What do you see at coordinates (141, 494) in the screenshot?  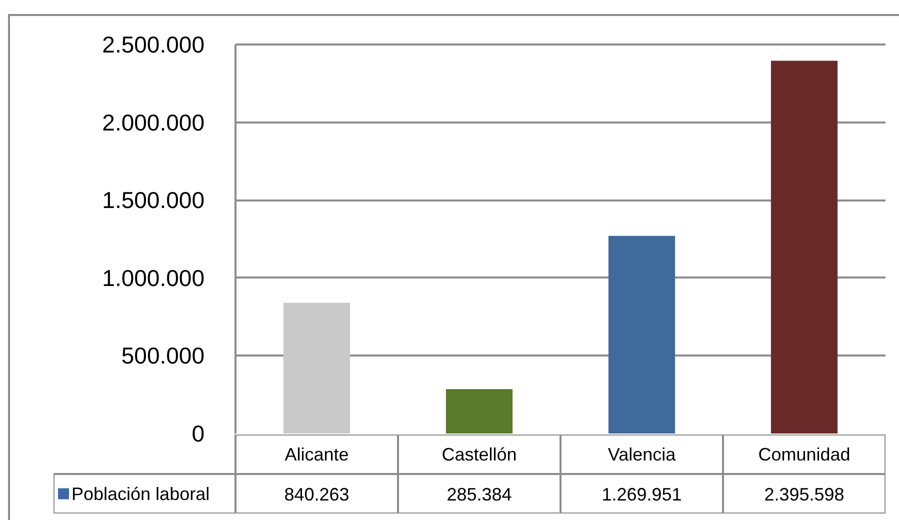 I see `legend-label: Población laboral` at bounding box center [141, 494].